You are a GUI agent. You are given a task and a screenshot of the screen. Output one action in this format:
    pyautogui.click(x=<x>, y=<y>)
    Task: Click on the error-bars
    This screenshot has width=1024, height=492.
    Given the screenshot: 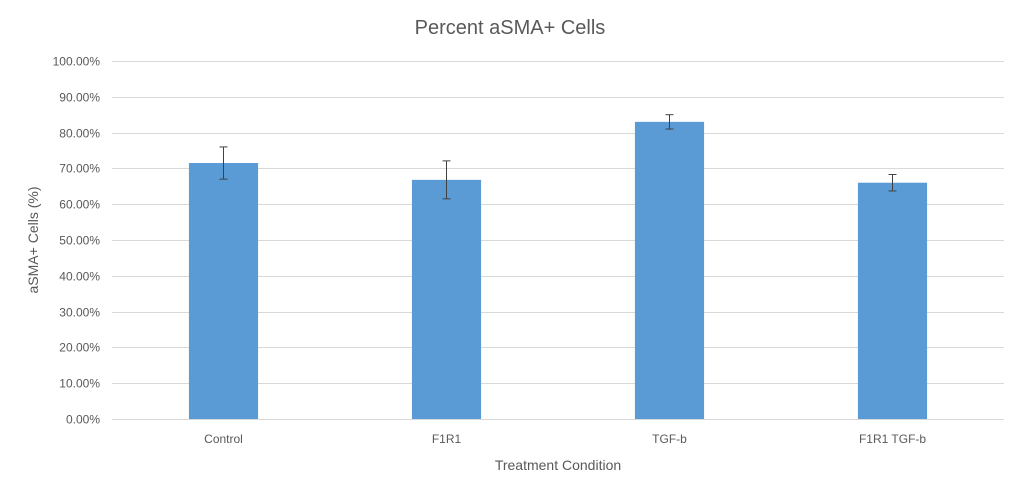 What is the action you would take?
    pyautogui.click(x=558, y=157)
    